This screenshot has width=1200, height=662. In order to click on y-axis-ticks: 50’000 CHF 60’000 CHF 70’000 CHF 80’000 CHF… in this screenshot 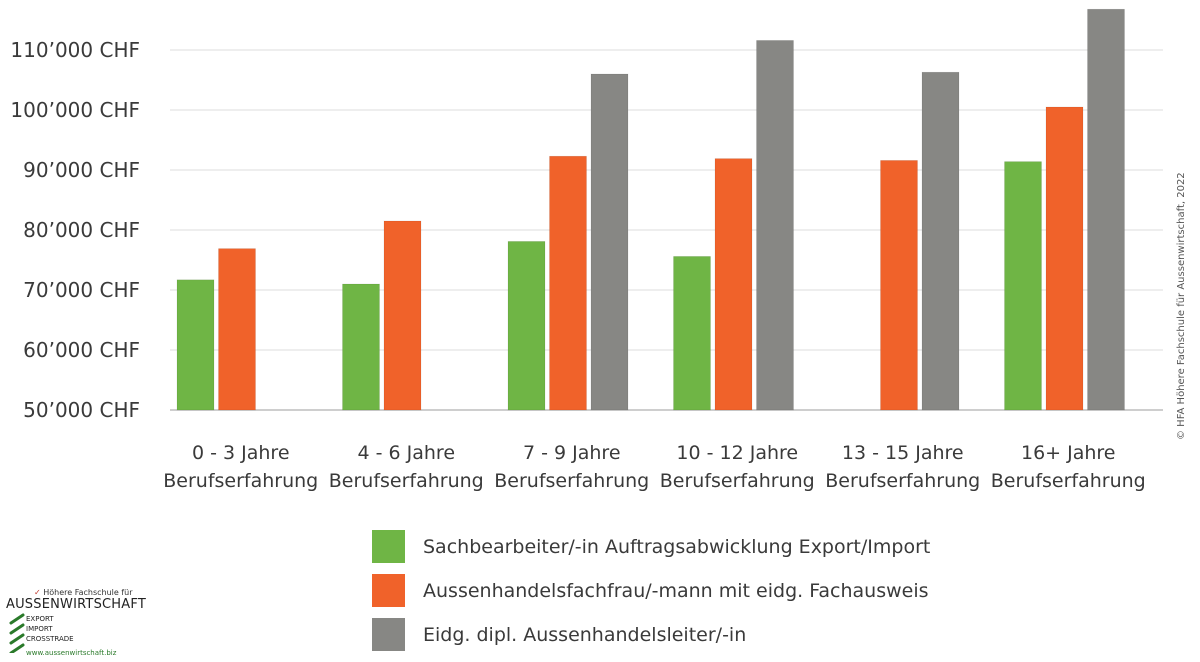, I will do `click(75, 230)`.